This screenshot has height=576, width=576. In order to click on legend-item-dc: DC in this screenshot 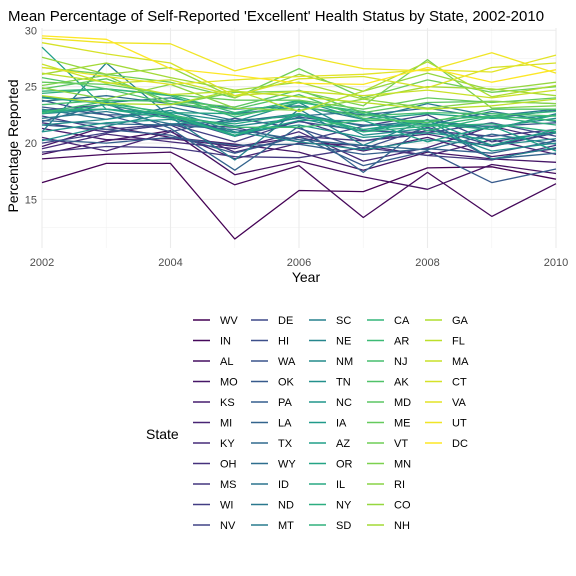, I will do `click(446, 444)`.